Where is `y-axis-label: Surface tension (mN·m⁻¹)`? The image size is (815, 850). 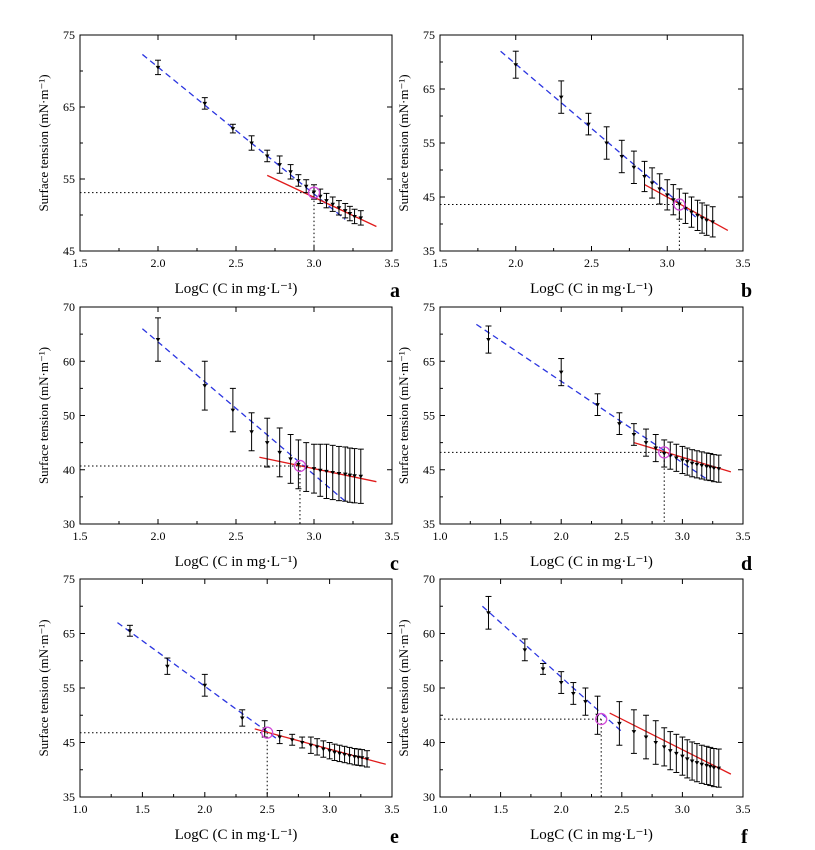
y-axis-label: Surface tension (mN·m⁻¹) is located at coordinates (403, 142).